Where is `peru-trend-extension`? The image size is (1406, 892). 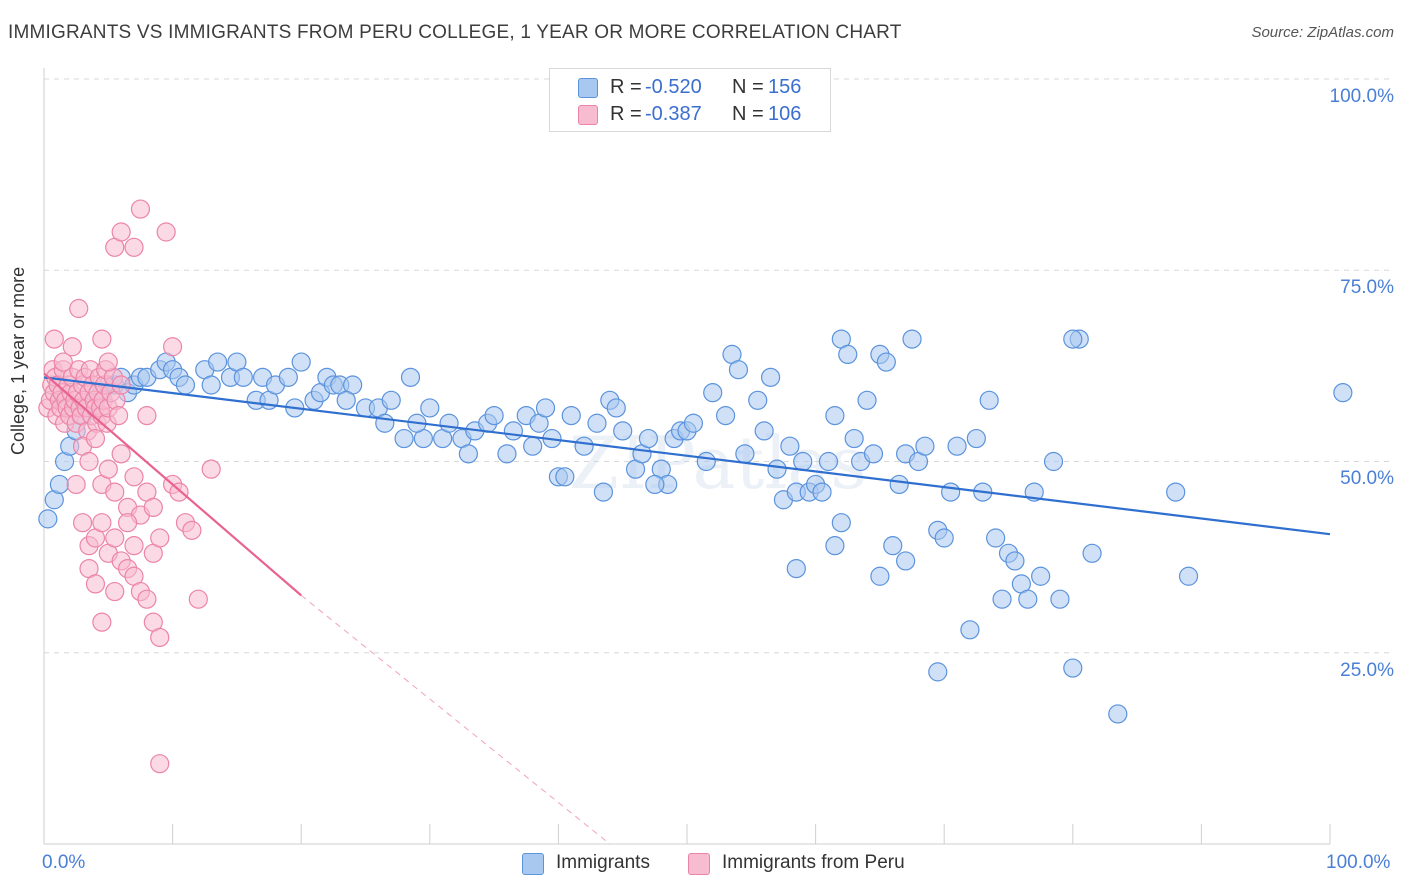
peru-trend-extension is located at coordinates (455, 719).